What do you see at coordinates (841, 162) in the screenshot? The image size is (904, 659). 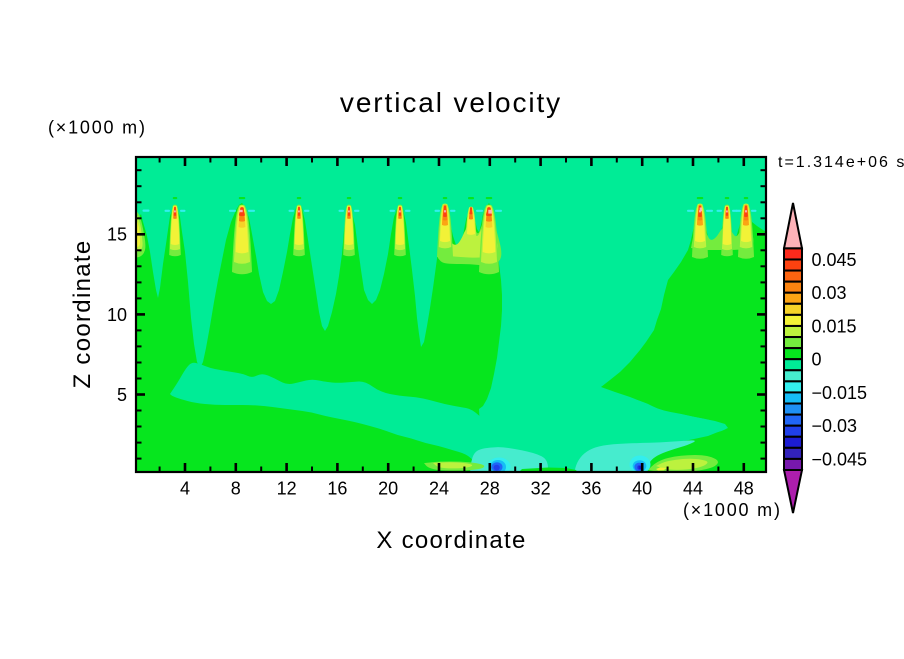 I see `svg-text: t=1.314e+06 s` at bounding box center [841, 162].